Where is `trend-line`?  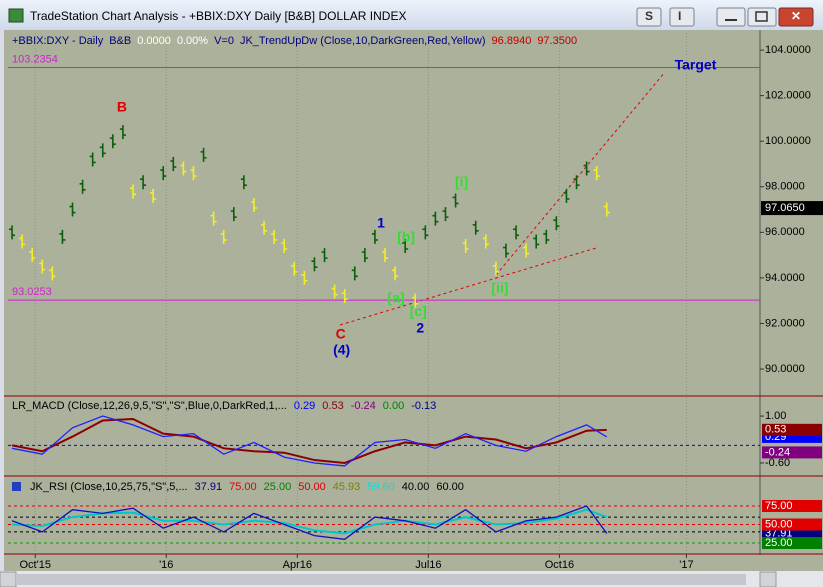
trend-line is located at coordinates (468, 286).